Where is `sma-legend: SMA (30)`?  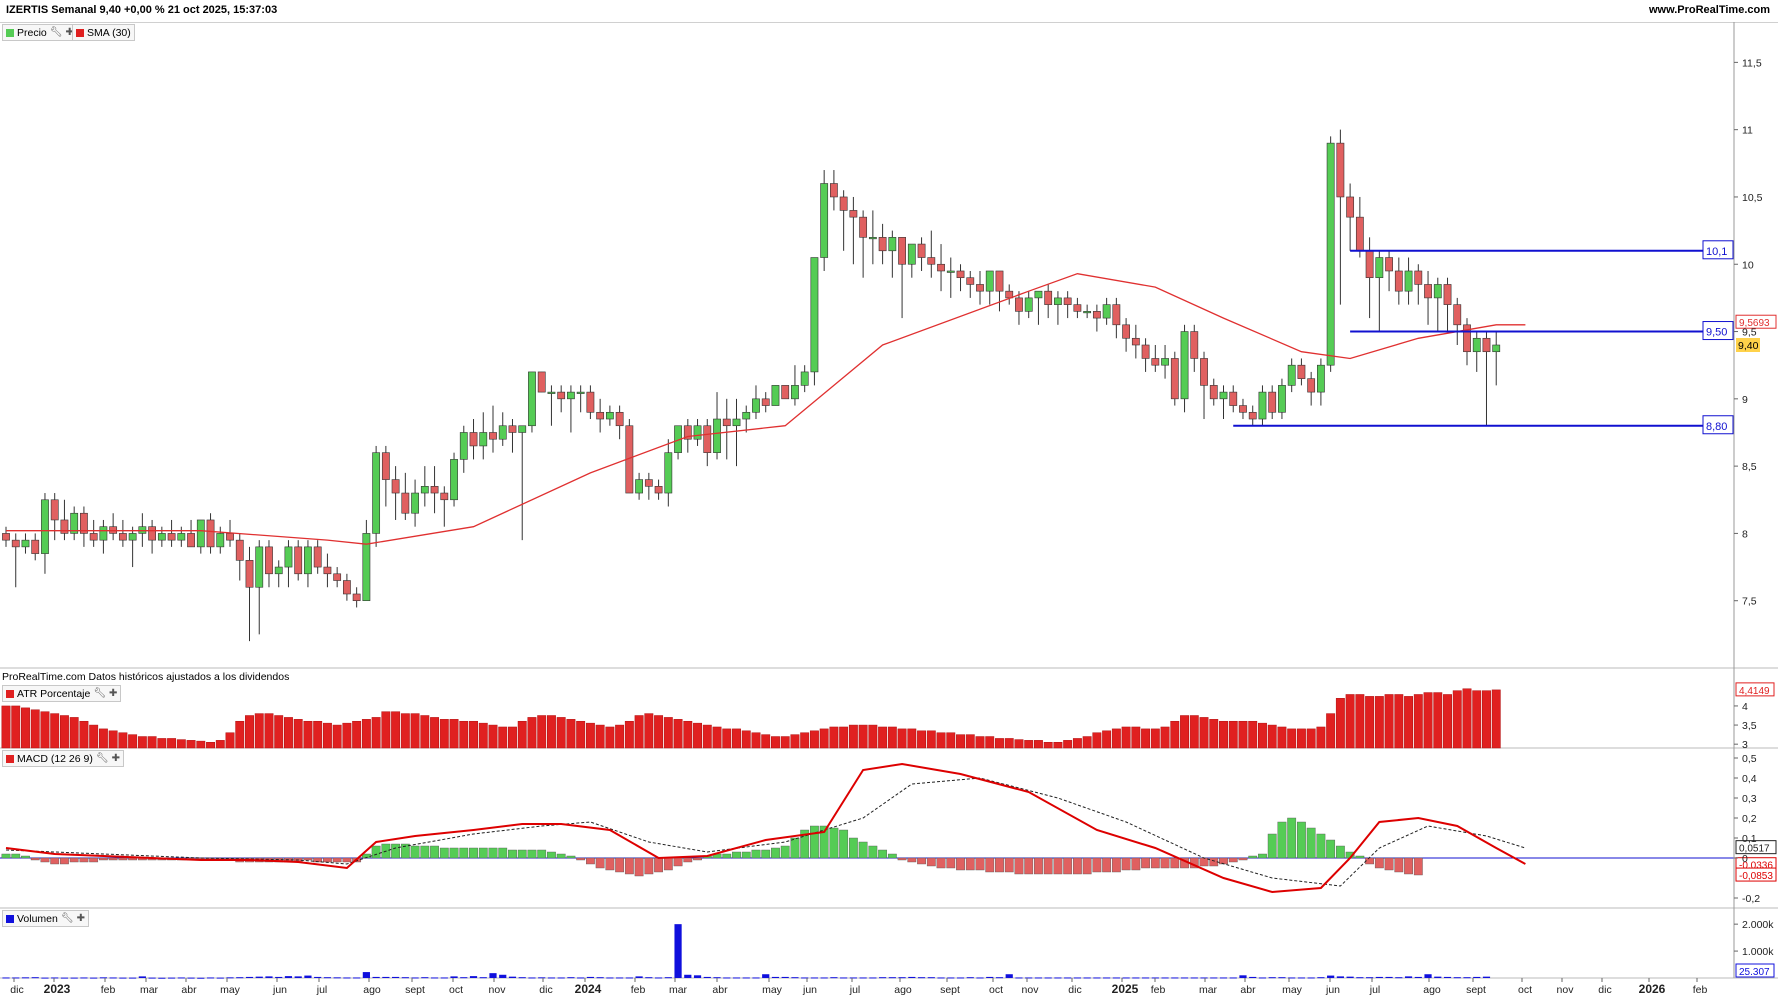
sma-legend: SMA (30) is located at coordinates (103, 32).